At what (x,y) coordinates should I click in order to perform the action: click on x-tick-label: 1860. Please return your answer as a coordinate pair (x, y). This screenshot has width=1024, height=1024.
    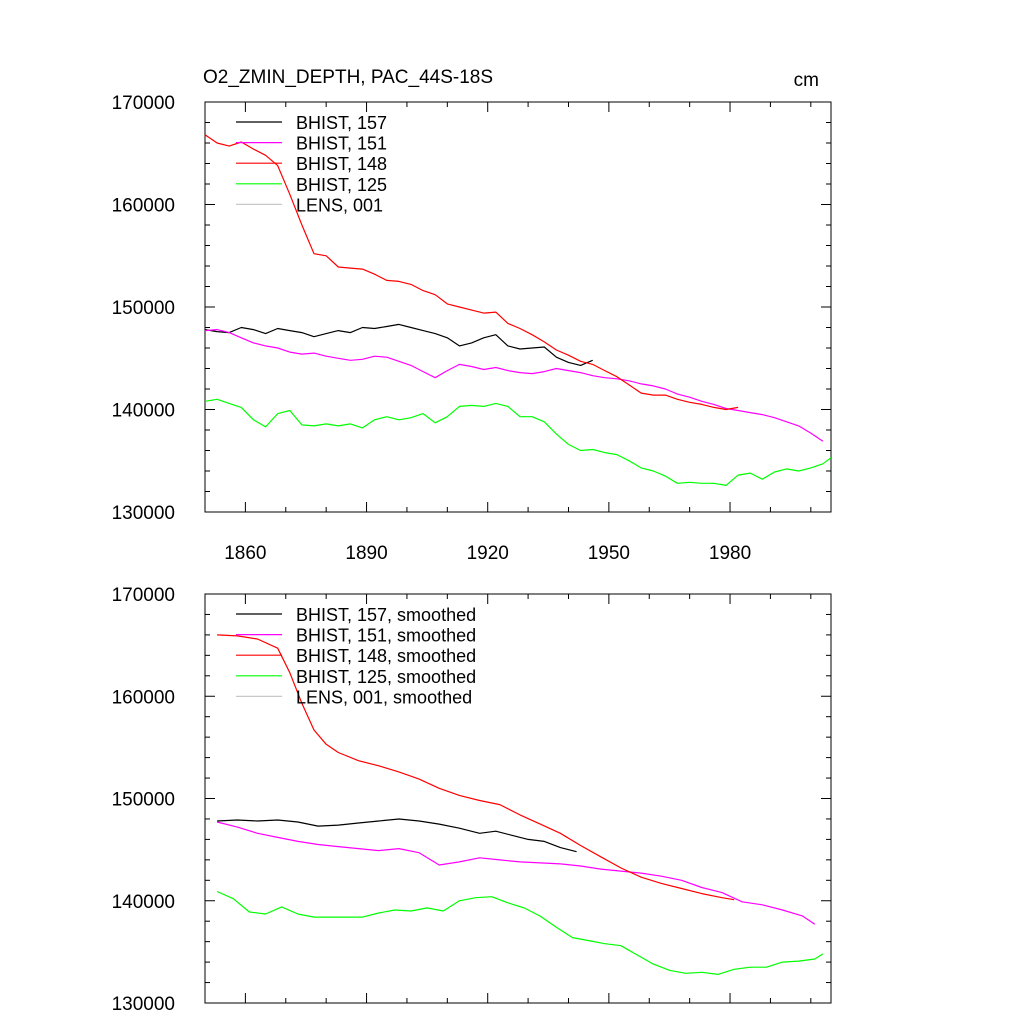
    Looking at the image, I should click on (245, 553).